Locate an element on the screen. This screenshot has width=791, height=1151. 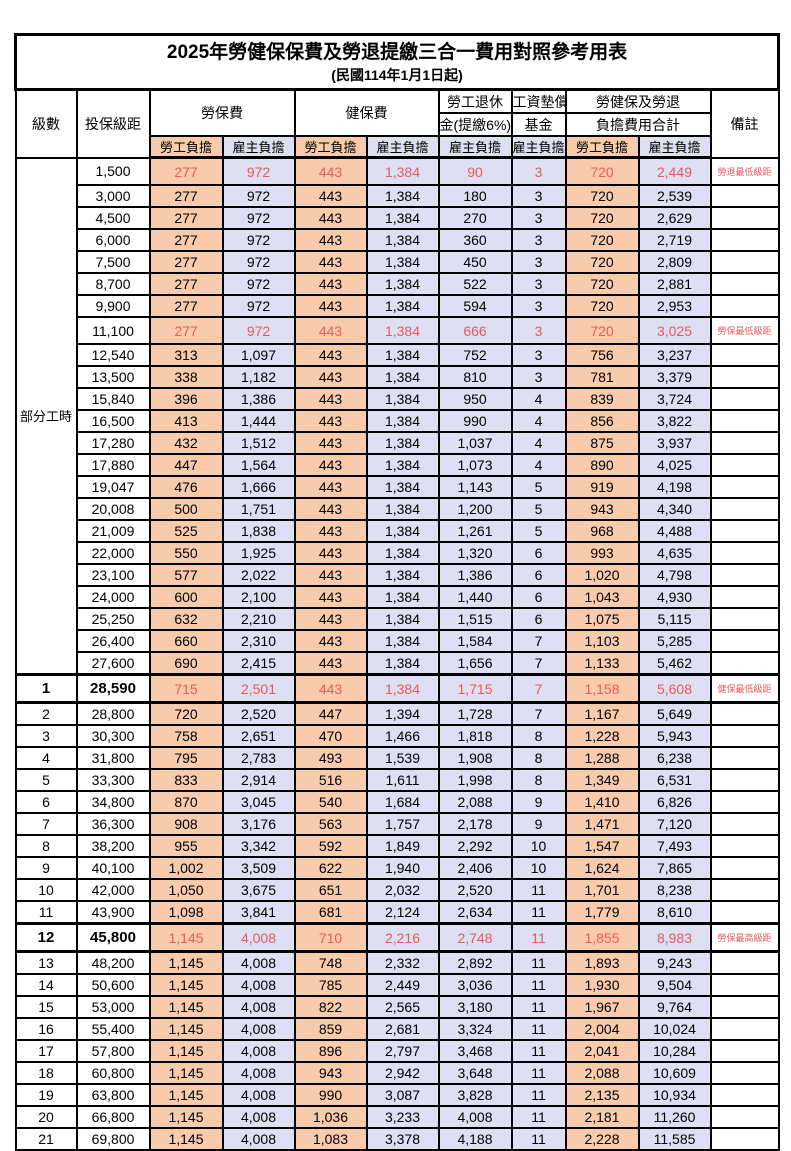
value-cell-labor-employee: 715 is located at coordinates (186, 688).